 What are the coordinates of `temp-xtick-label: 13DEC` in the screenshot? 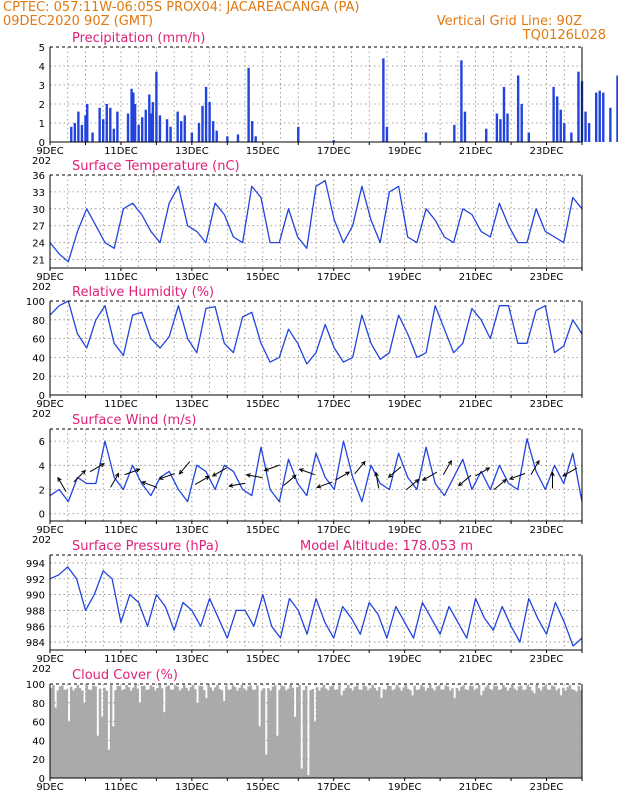 It's located at (192, 277).